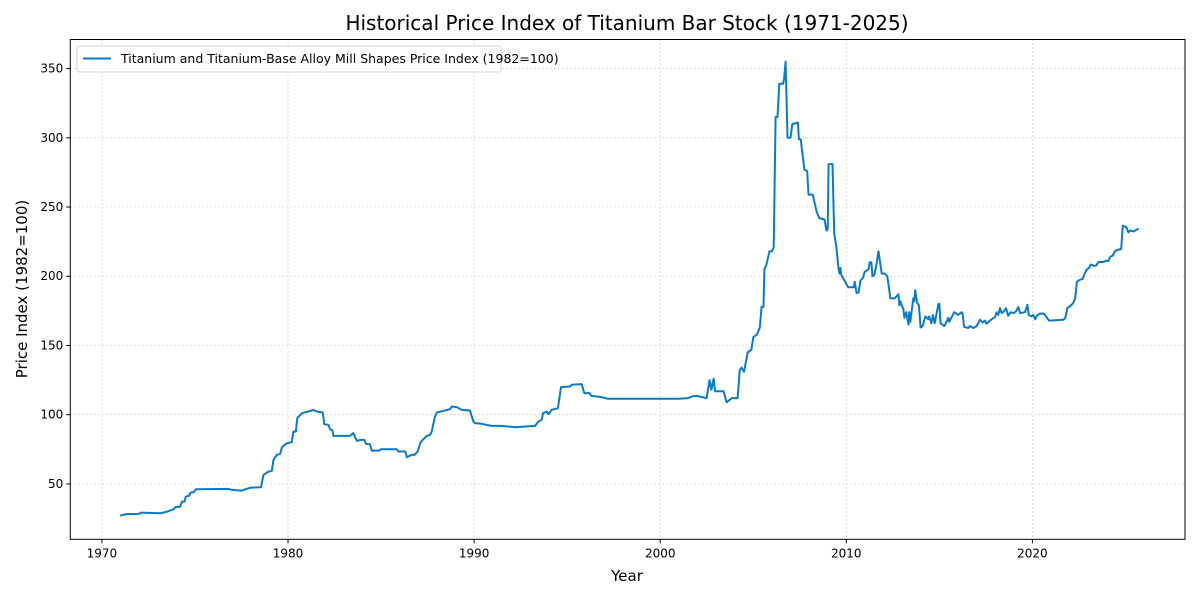  What do you see at coordinates (660, 553) in the screenshot?
I see `x-tick-label: 2000` at bounding box center [660, 553].